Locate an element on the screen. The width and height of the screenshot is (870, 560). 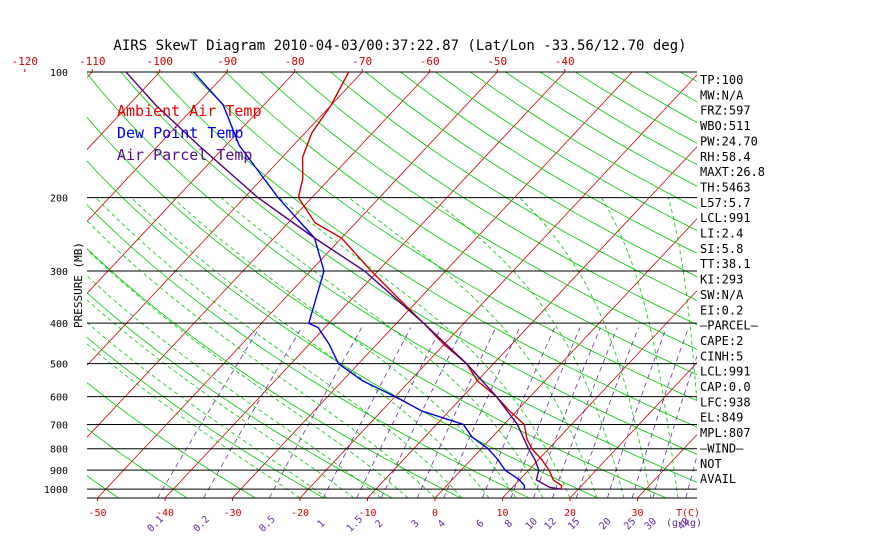
mixing-ratio-tick-label: 30 is located at coordinates (651, 524).